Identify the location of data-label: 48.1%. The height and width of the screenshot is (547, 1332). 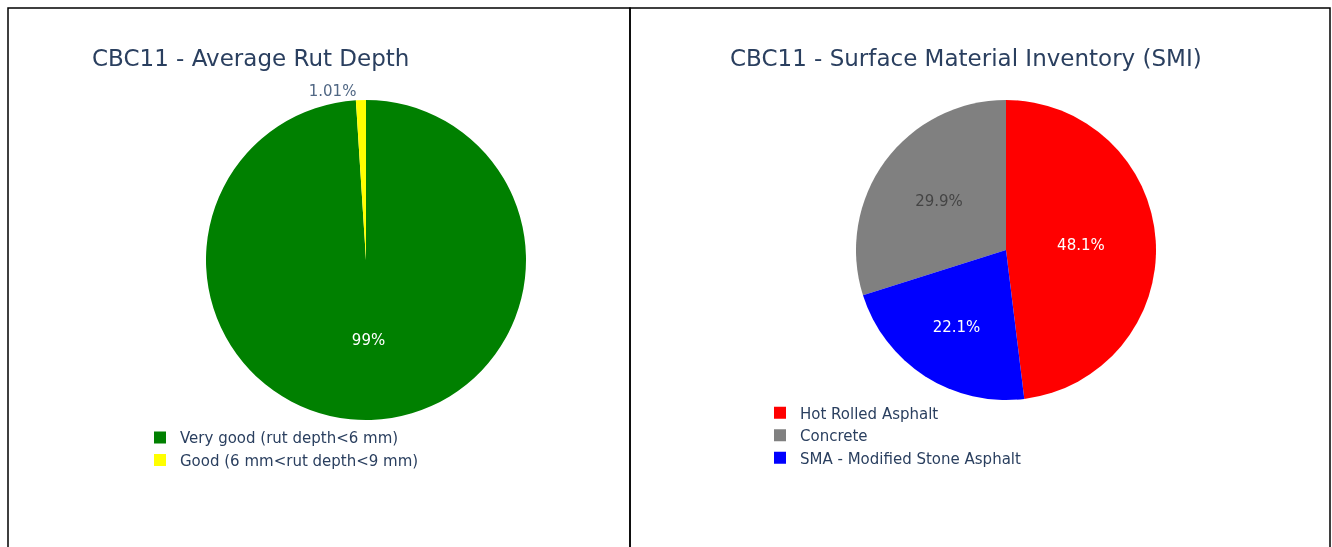
(1081, 245).